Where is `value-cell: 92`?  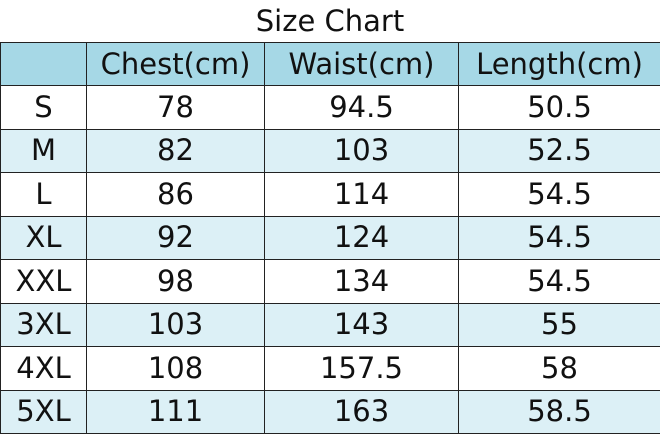 value-cell: 92 is located at coordinates (175, 237).